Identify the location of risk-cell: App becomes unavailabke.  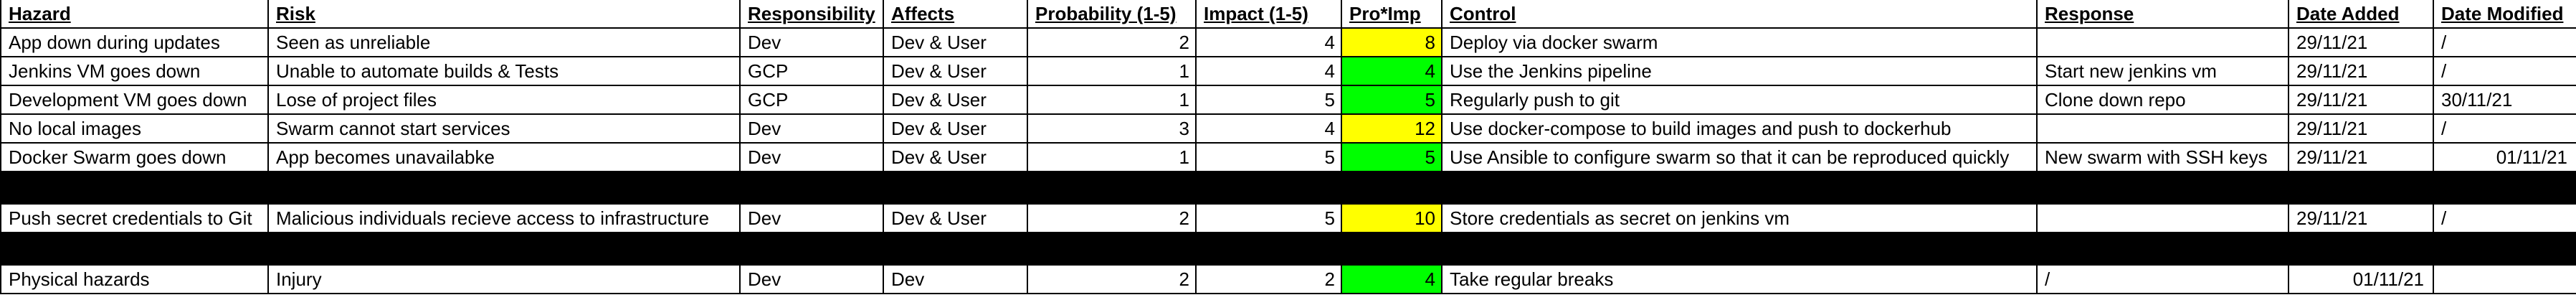
(504, 157).